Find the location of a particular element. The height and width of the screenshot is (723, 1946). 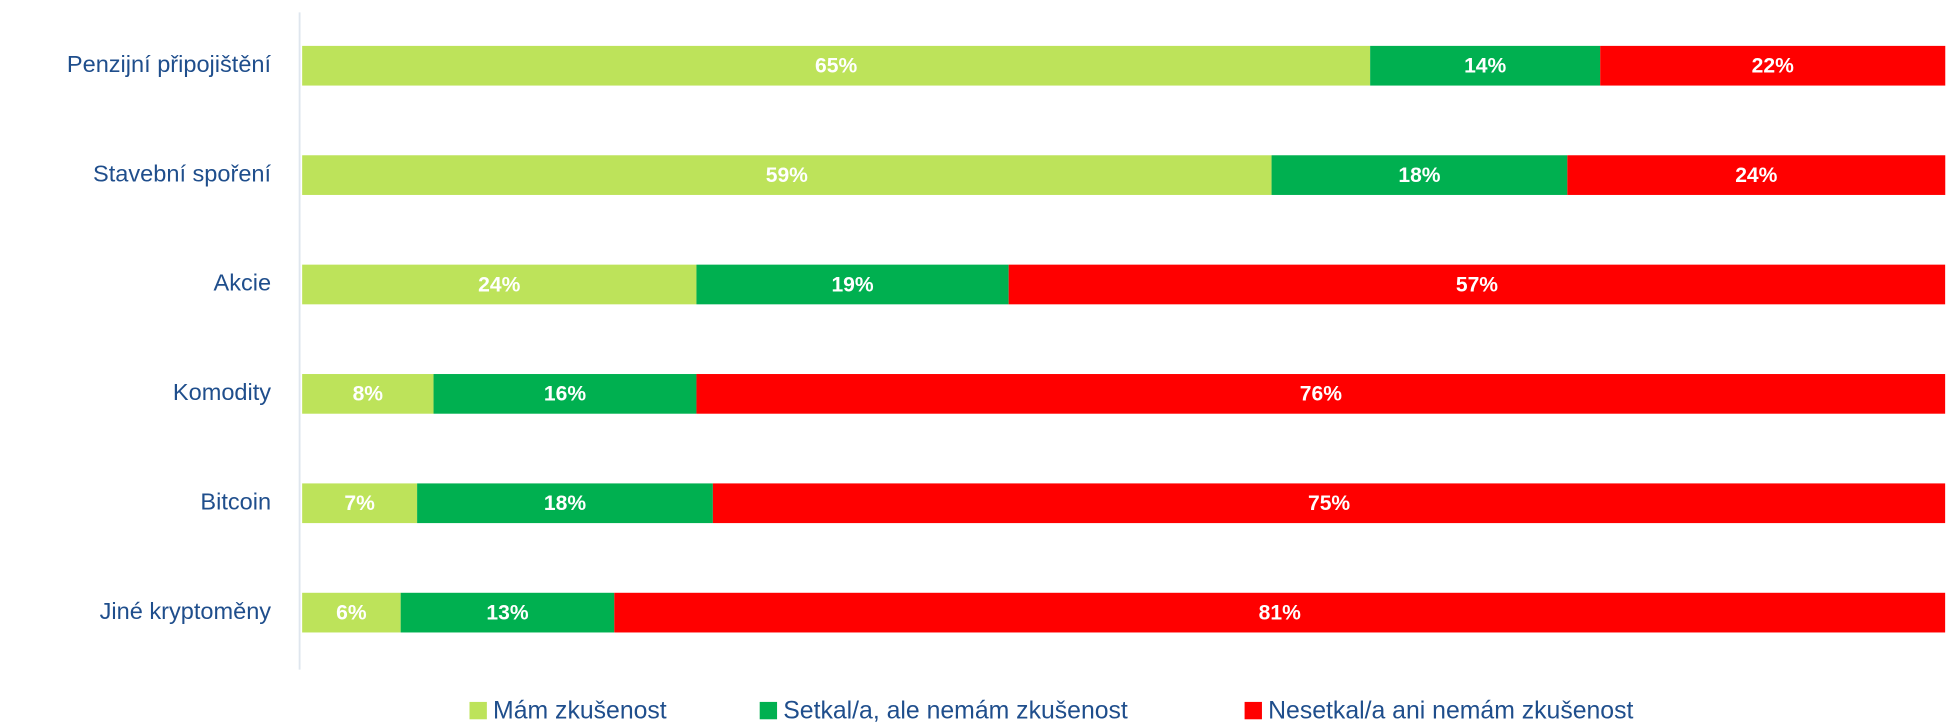

data-label: 8% is located at coordinates (368, 394).